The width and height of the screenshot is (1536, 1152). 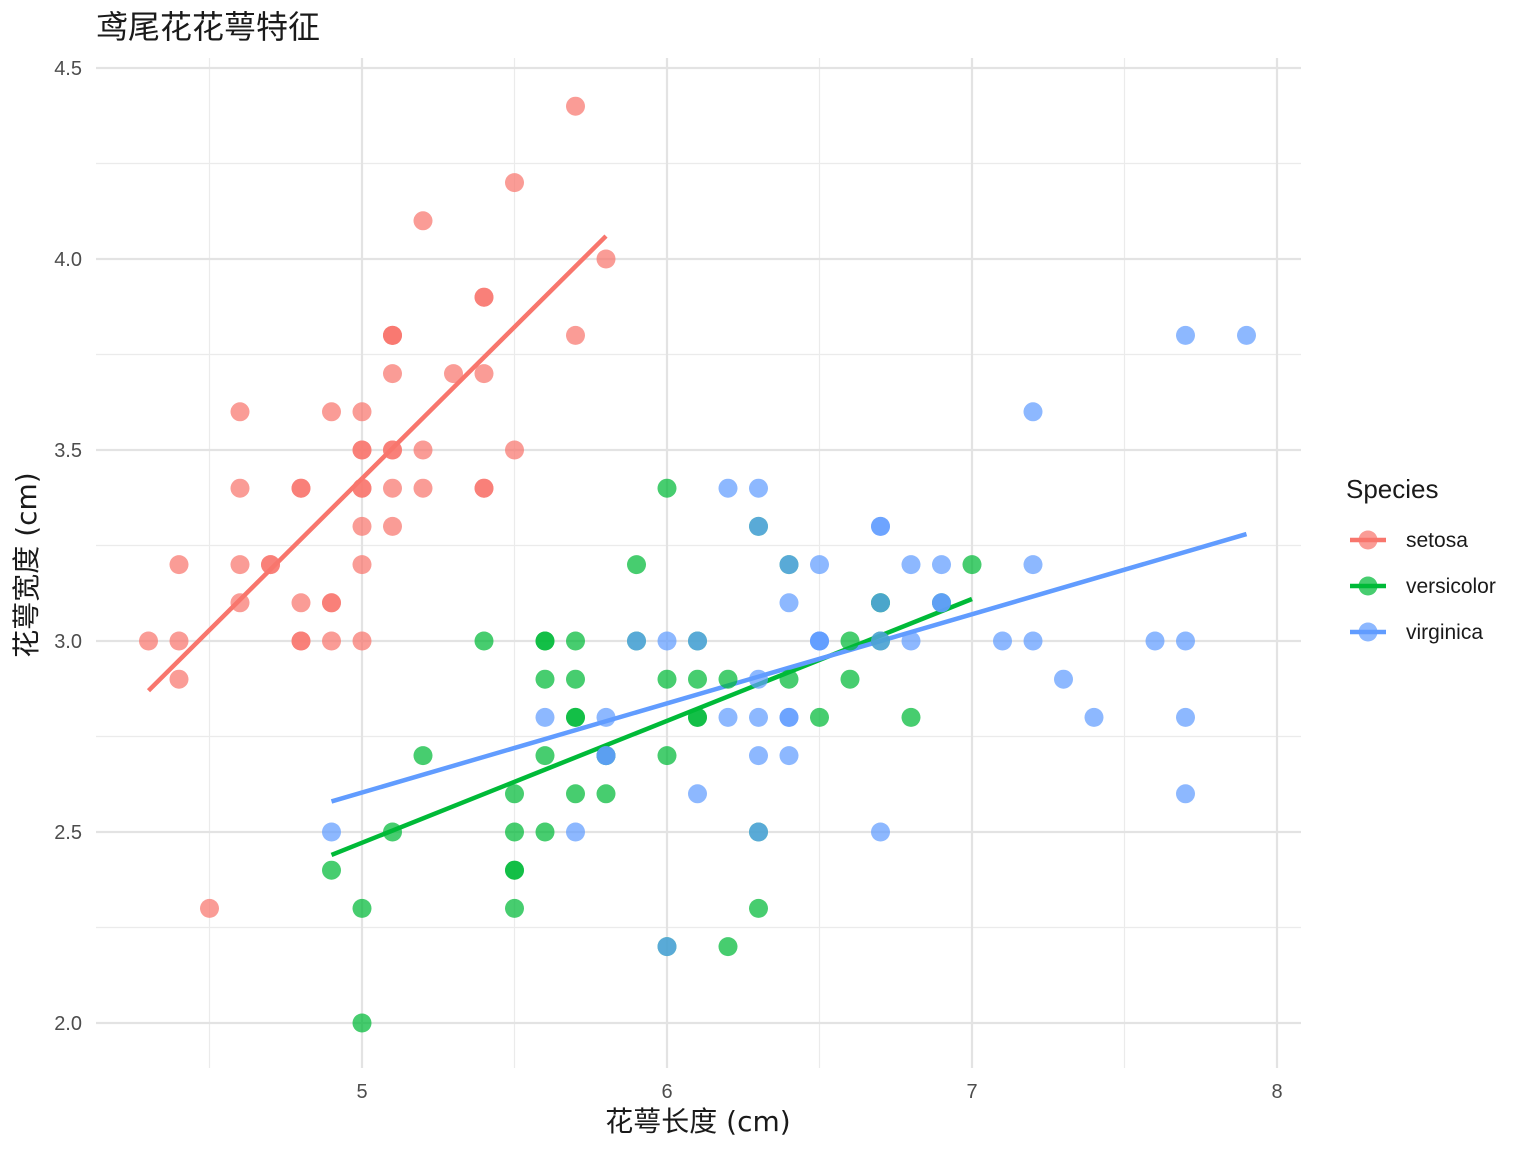 What do you see at coordinates (971, 1092) in the screenshot?
I see `x-tick-label: 7` at bounding box center [971, 1092].